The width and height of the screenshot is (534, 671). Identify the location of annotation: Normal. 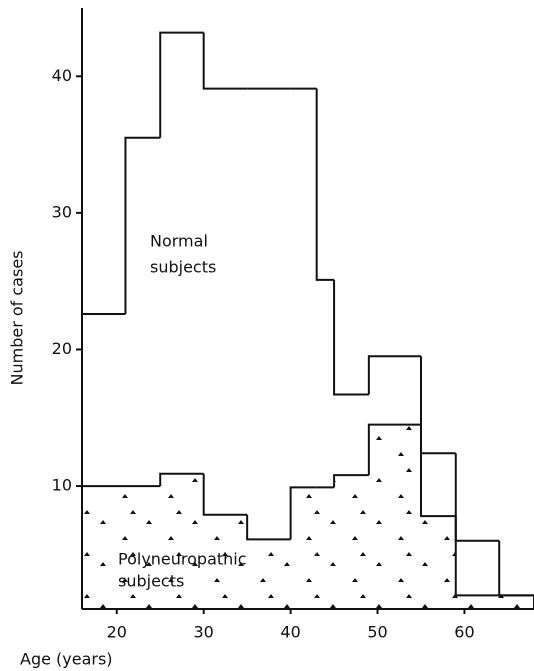
(179, 241).